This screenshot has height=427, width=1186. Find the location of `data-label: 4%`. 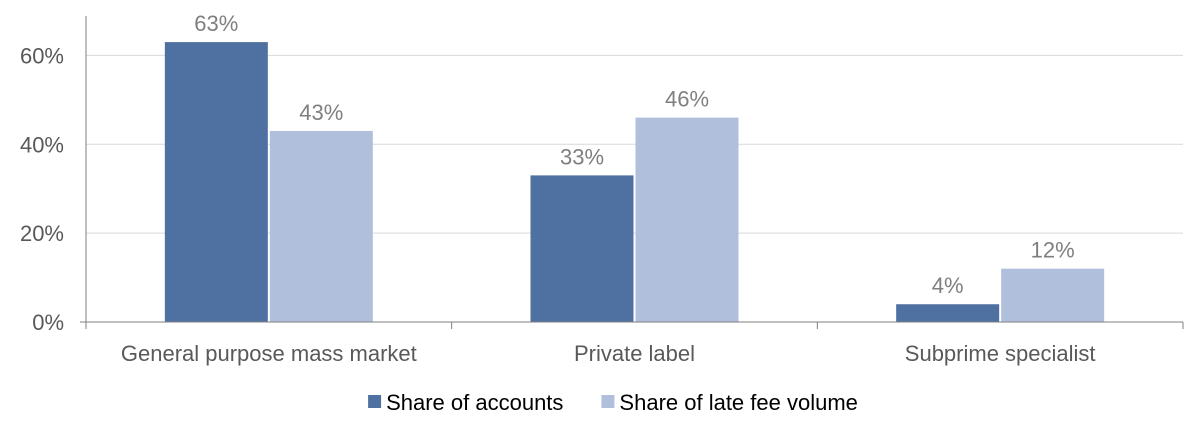

data-label: 4% is located at coordinates (948, 285).